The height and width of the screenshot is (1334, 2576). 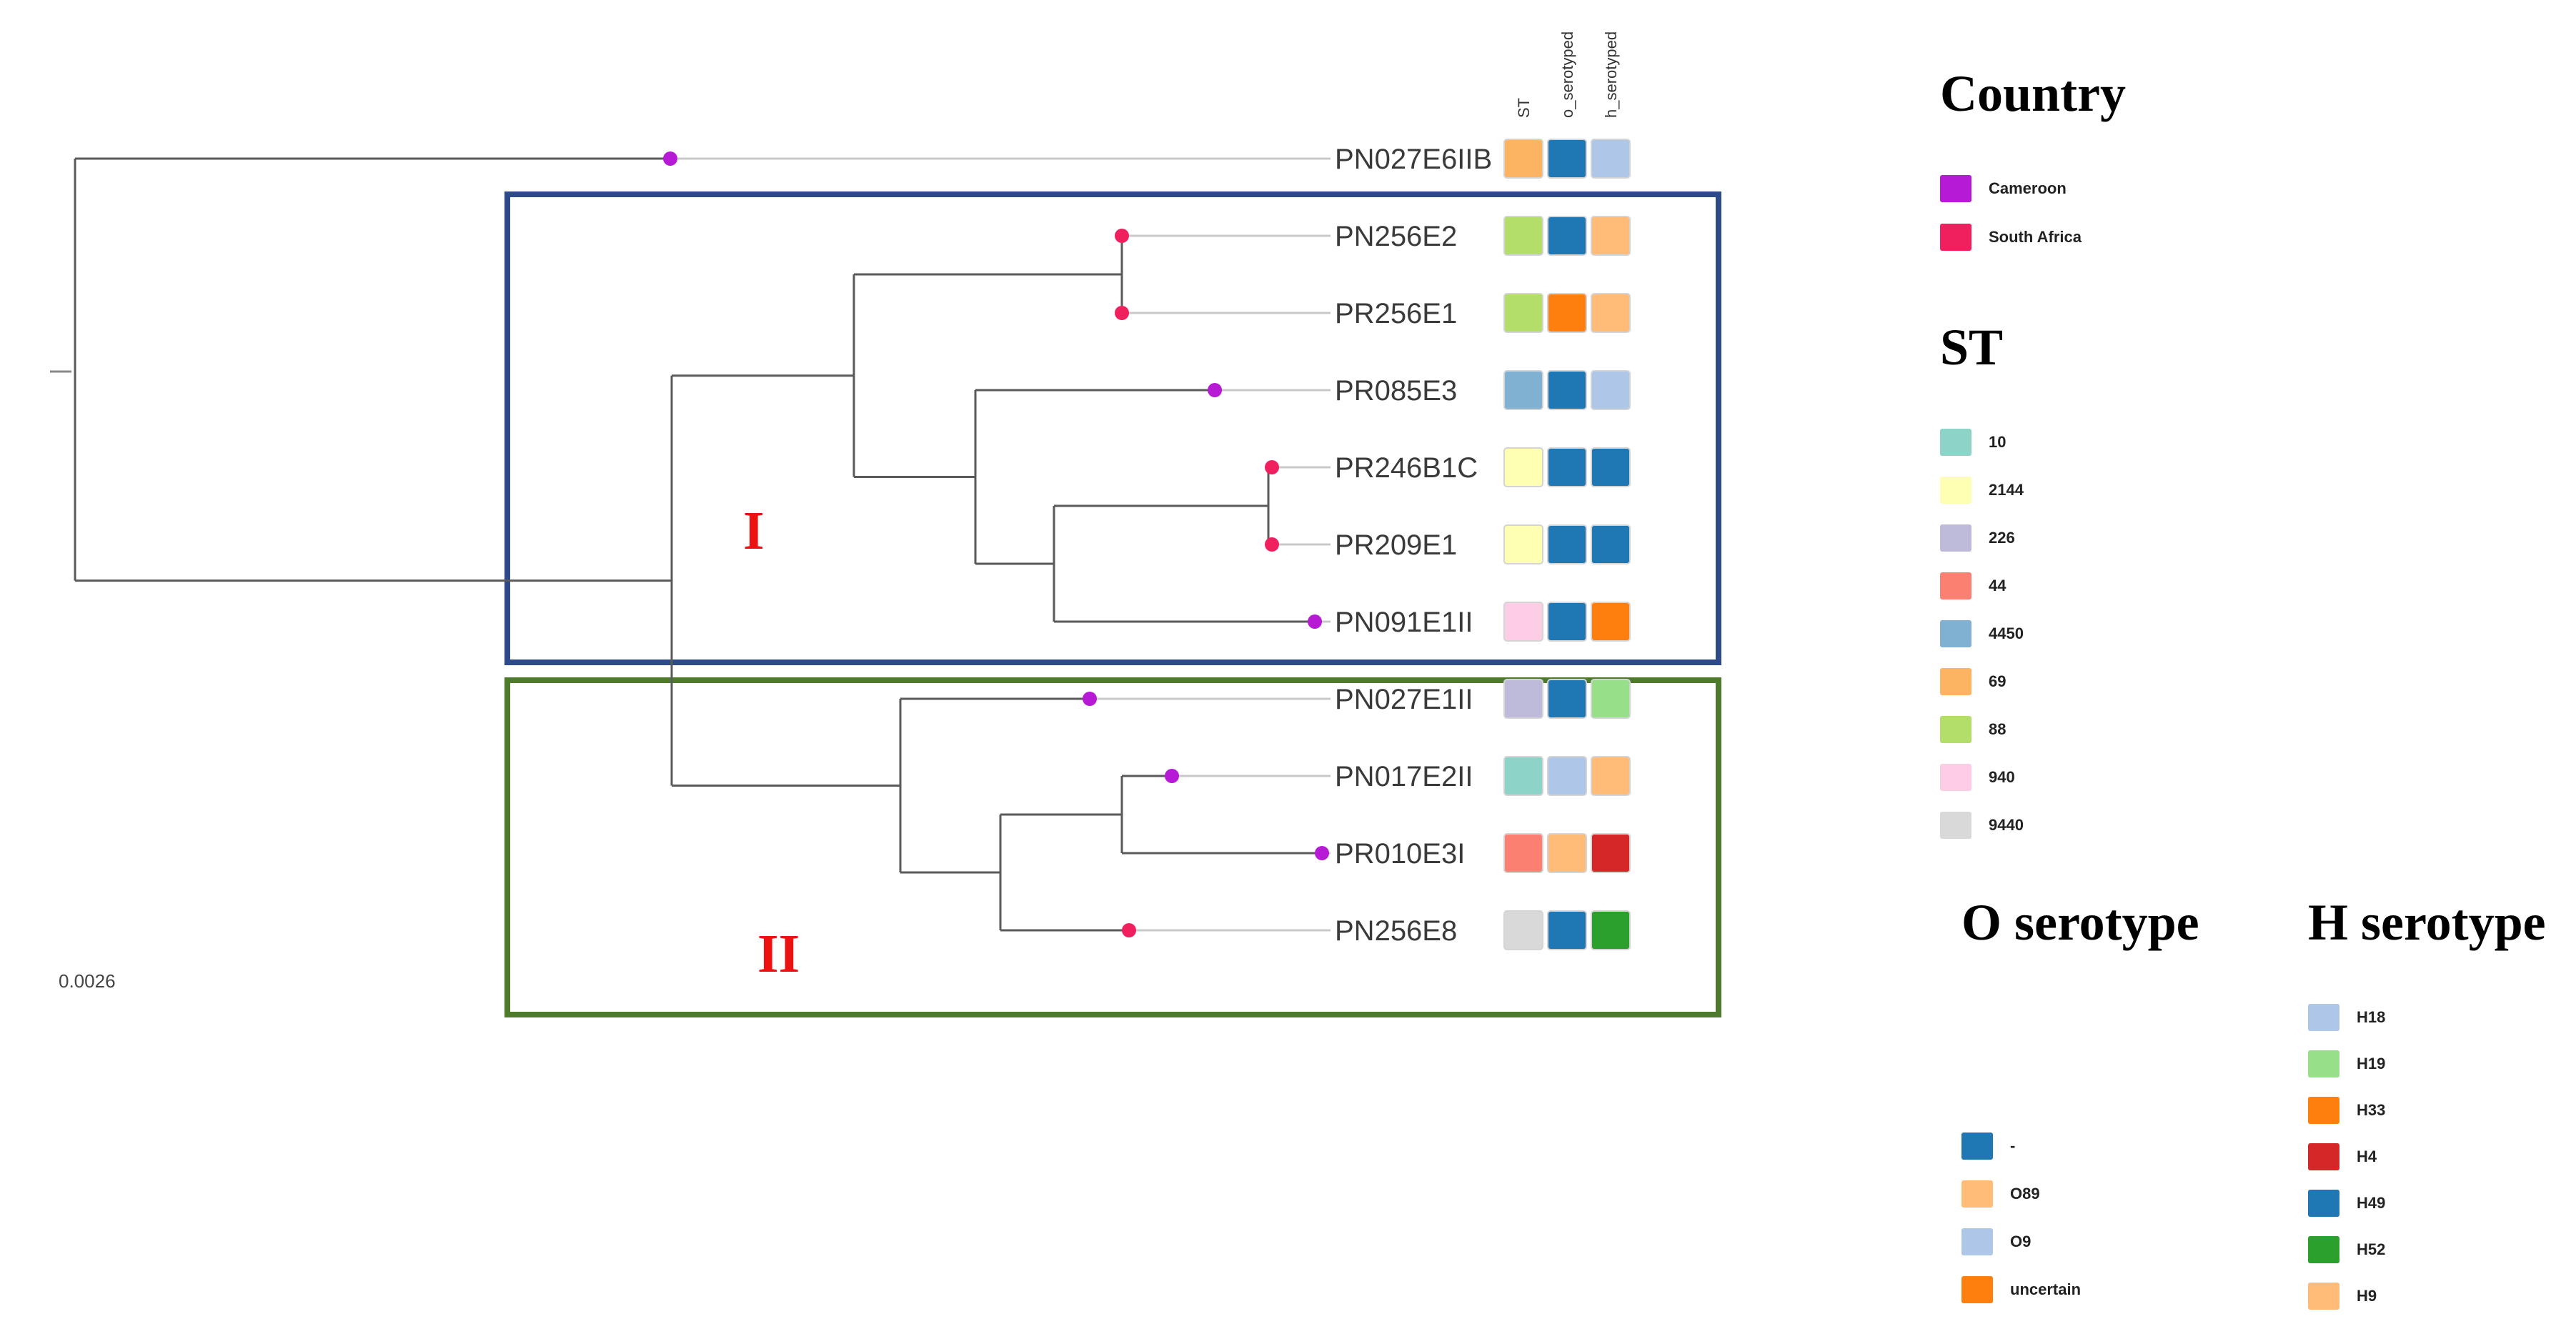 What do you see at coordinates (1982, 825) in the screenshot?
I see `legend-item-st-8: 9440` at bounding box center [1982, 825].